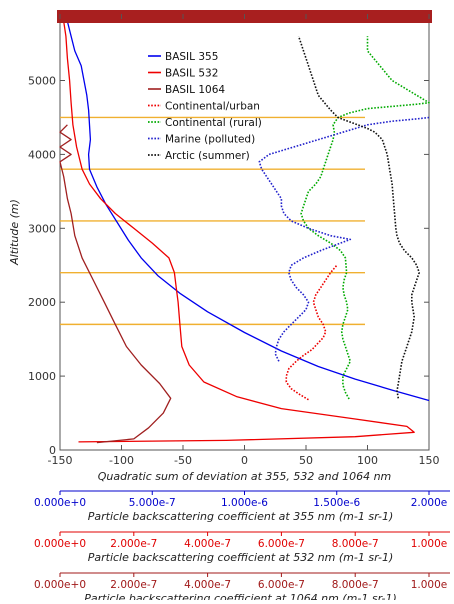 This screenshot has width=454, height=604. I want to click on legend-label: BASIL 1064, so click(195, 90).